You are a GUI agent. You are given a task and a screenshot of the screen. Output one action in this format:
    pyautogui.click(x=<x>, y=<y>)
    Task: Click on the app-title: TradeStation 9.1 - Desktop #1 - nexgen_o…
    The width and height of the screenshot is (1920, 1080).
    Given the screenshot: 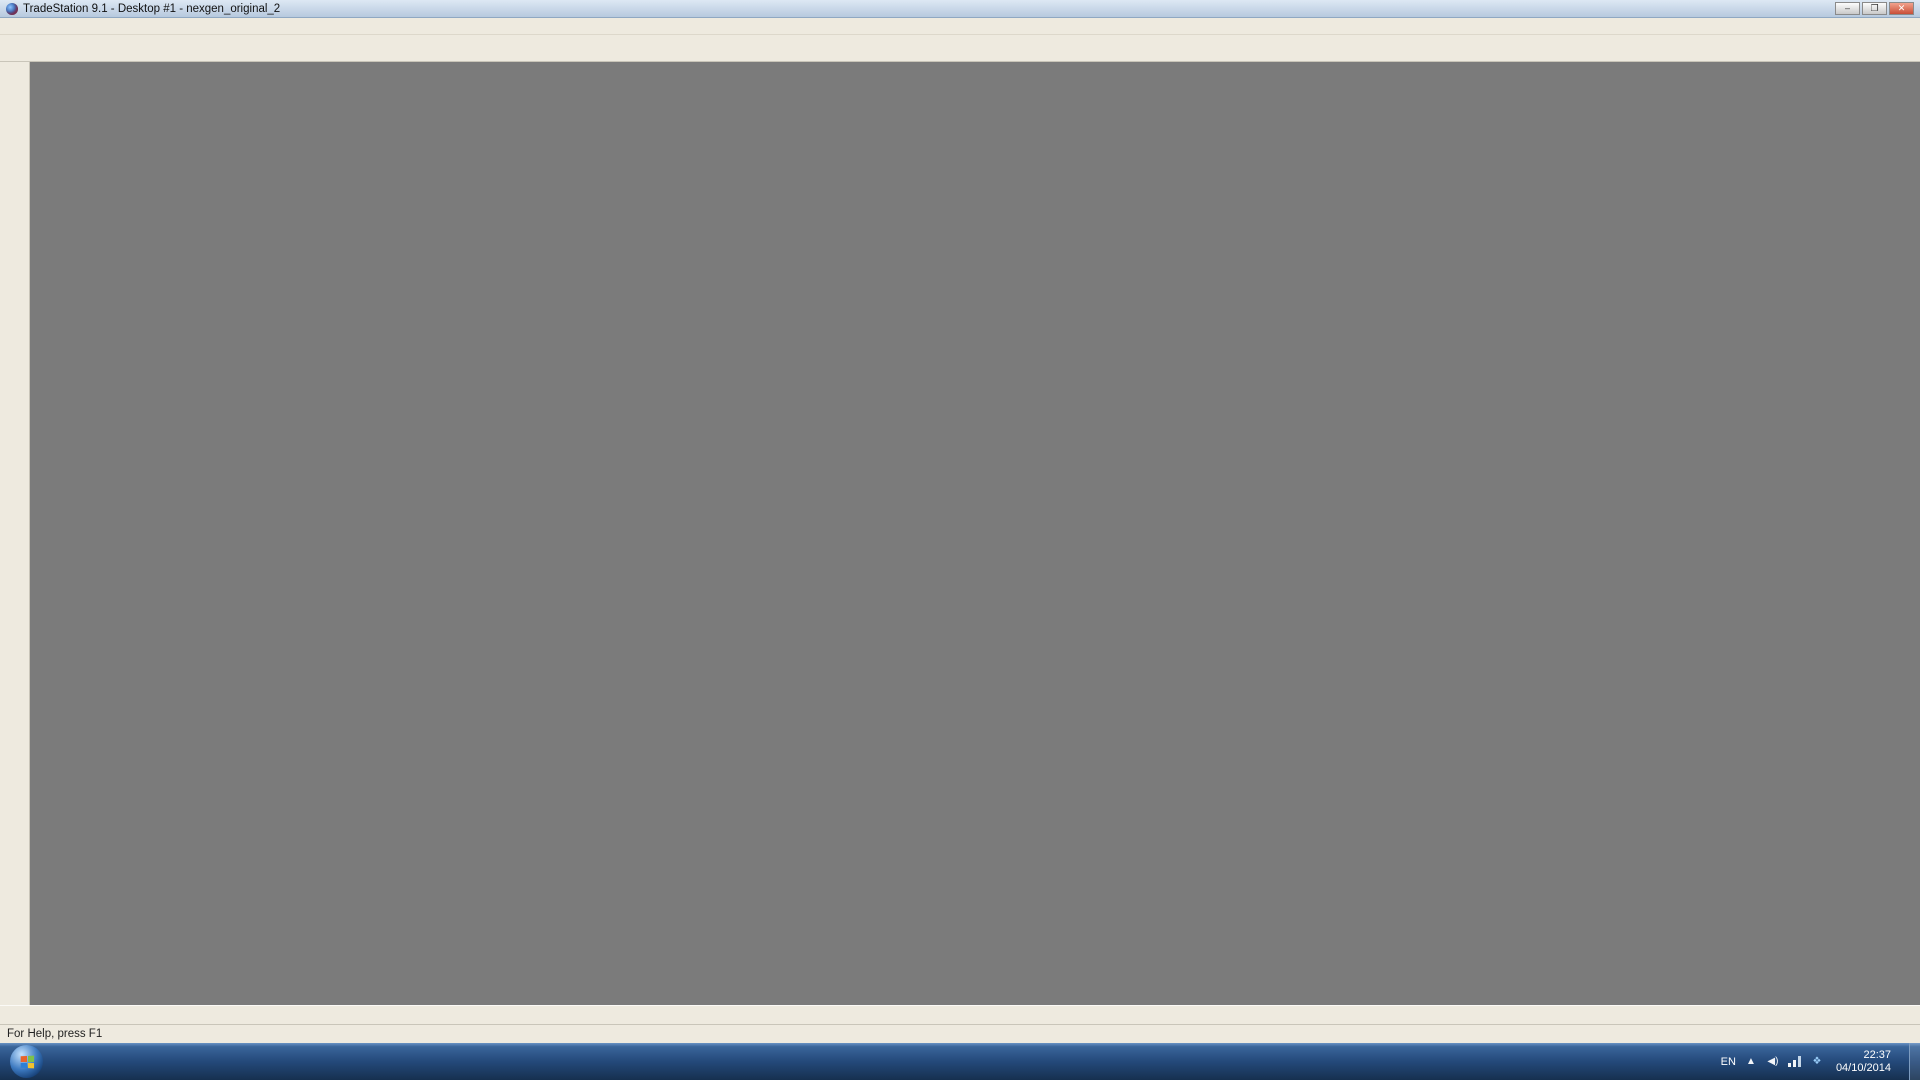 What is the action you would take?
    pyautogui.click(x=152, y=8)
    